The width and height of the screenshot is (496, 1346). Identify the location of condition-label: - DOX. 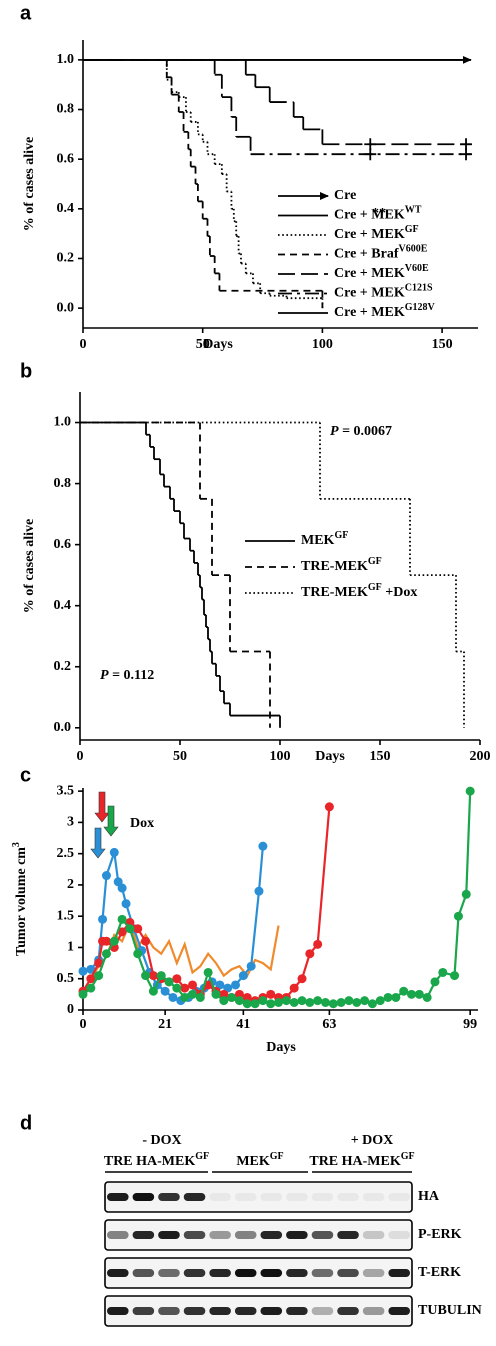
(161, 1140).